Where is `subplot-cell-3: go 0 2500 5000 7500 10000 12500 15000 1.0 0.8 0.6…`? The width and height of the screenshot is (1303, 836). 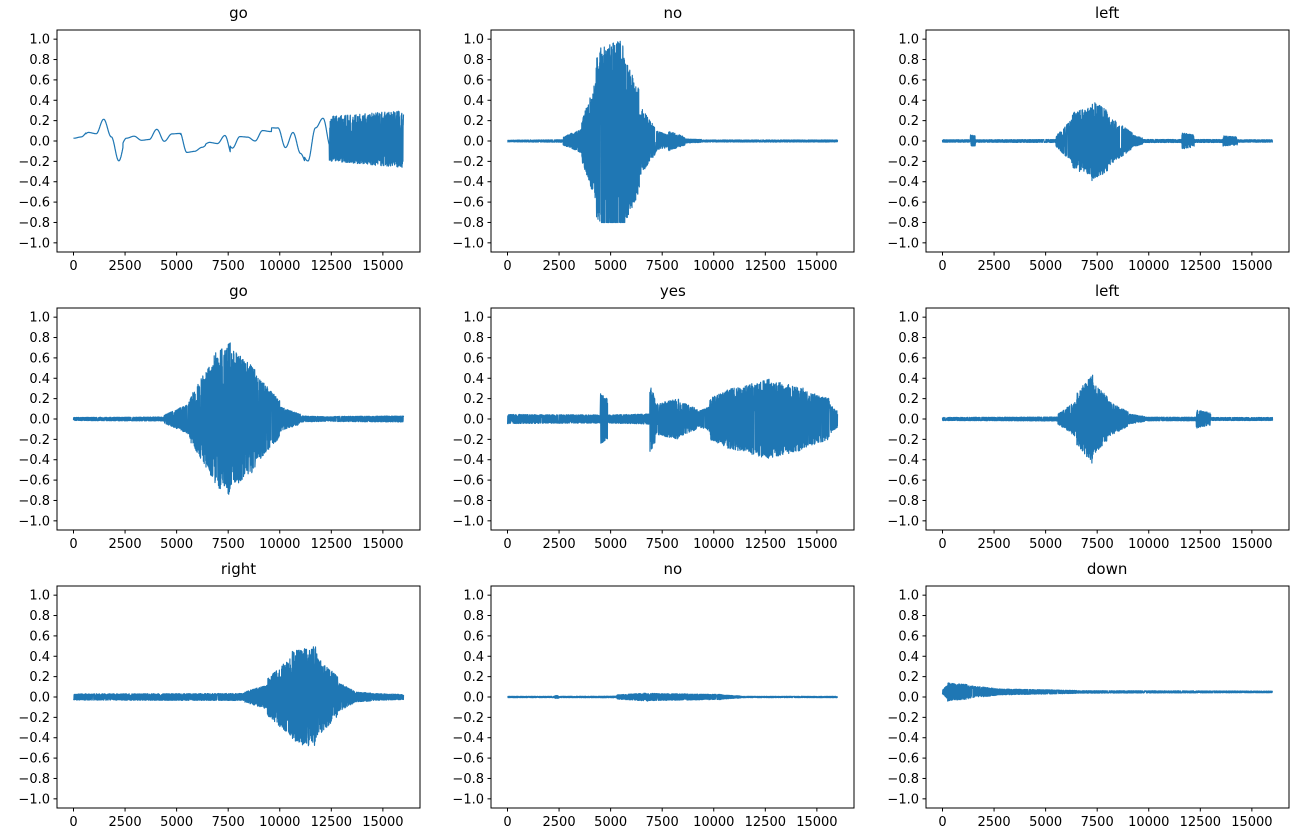
subplot-cell-3: go 0 2500 5000 7500 10000 12500 15000 1.0 0.8 0.6… is located at coordinates (217, 419).